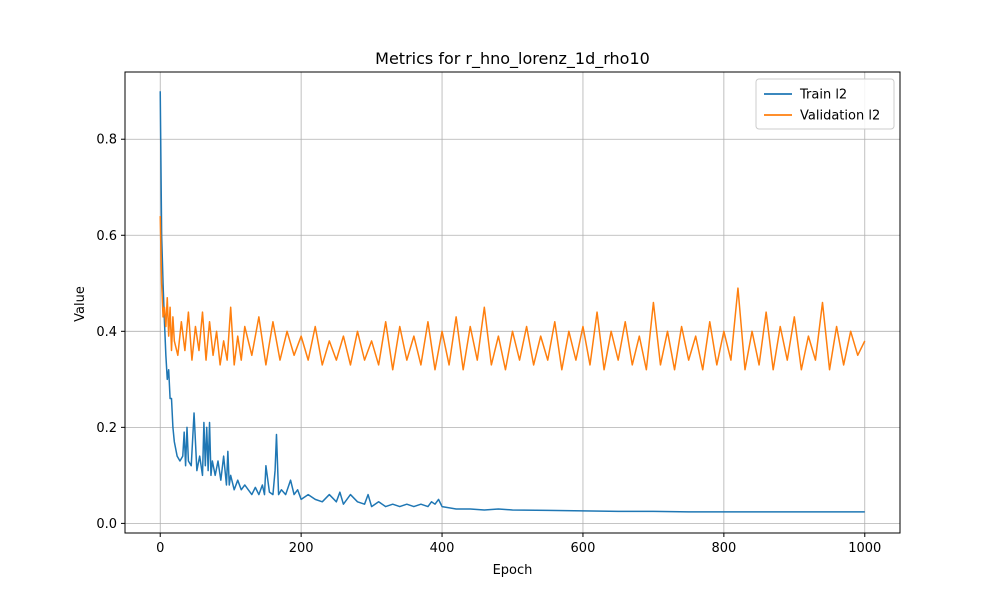  Describe the element at coordinates (512, 59) in the screenshot. I see `chart-title: Metrics for r_hno_lorenz_1d_rho10` at that location.